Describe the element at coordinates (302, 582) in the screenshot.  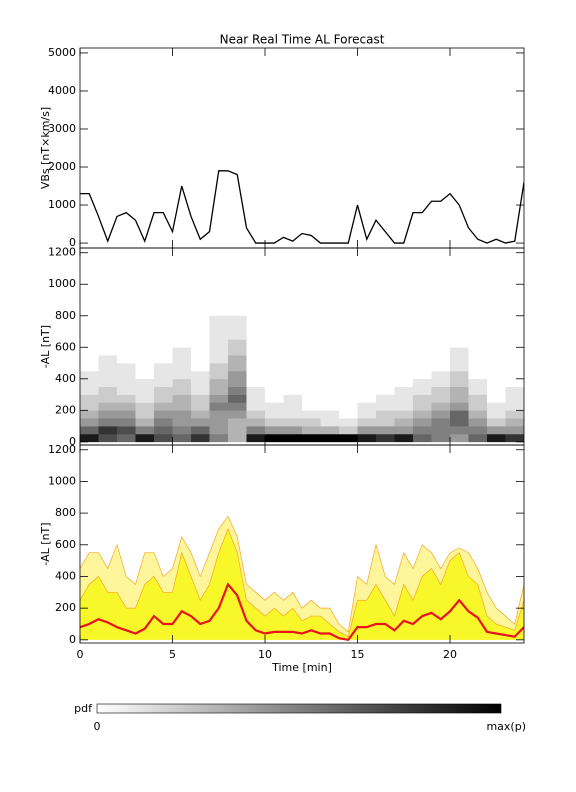
I see `band-edge` at that location.